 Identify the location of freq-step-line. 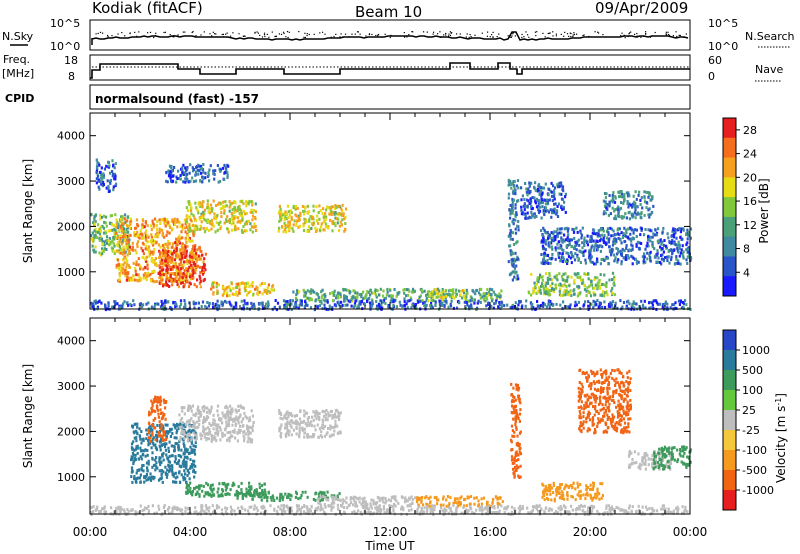
(390, 70).